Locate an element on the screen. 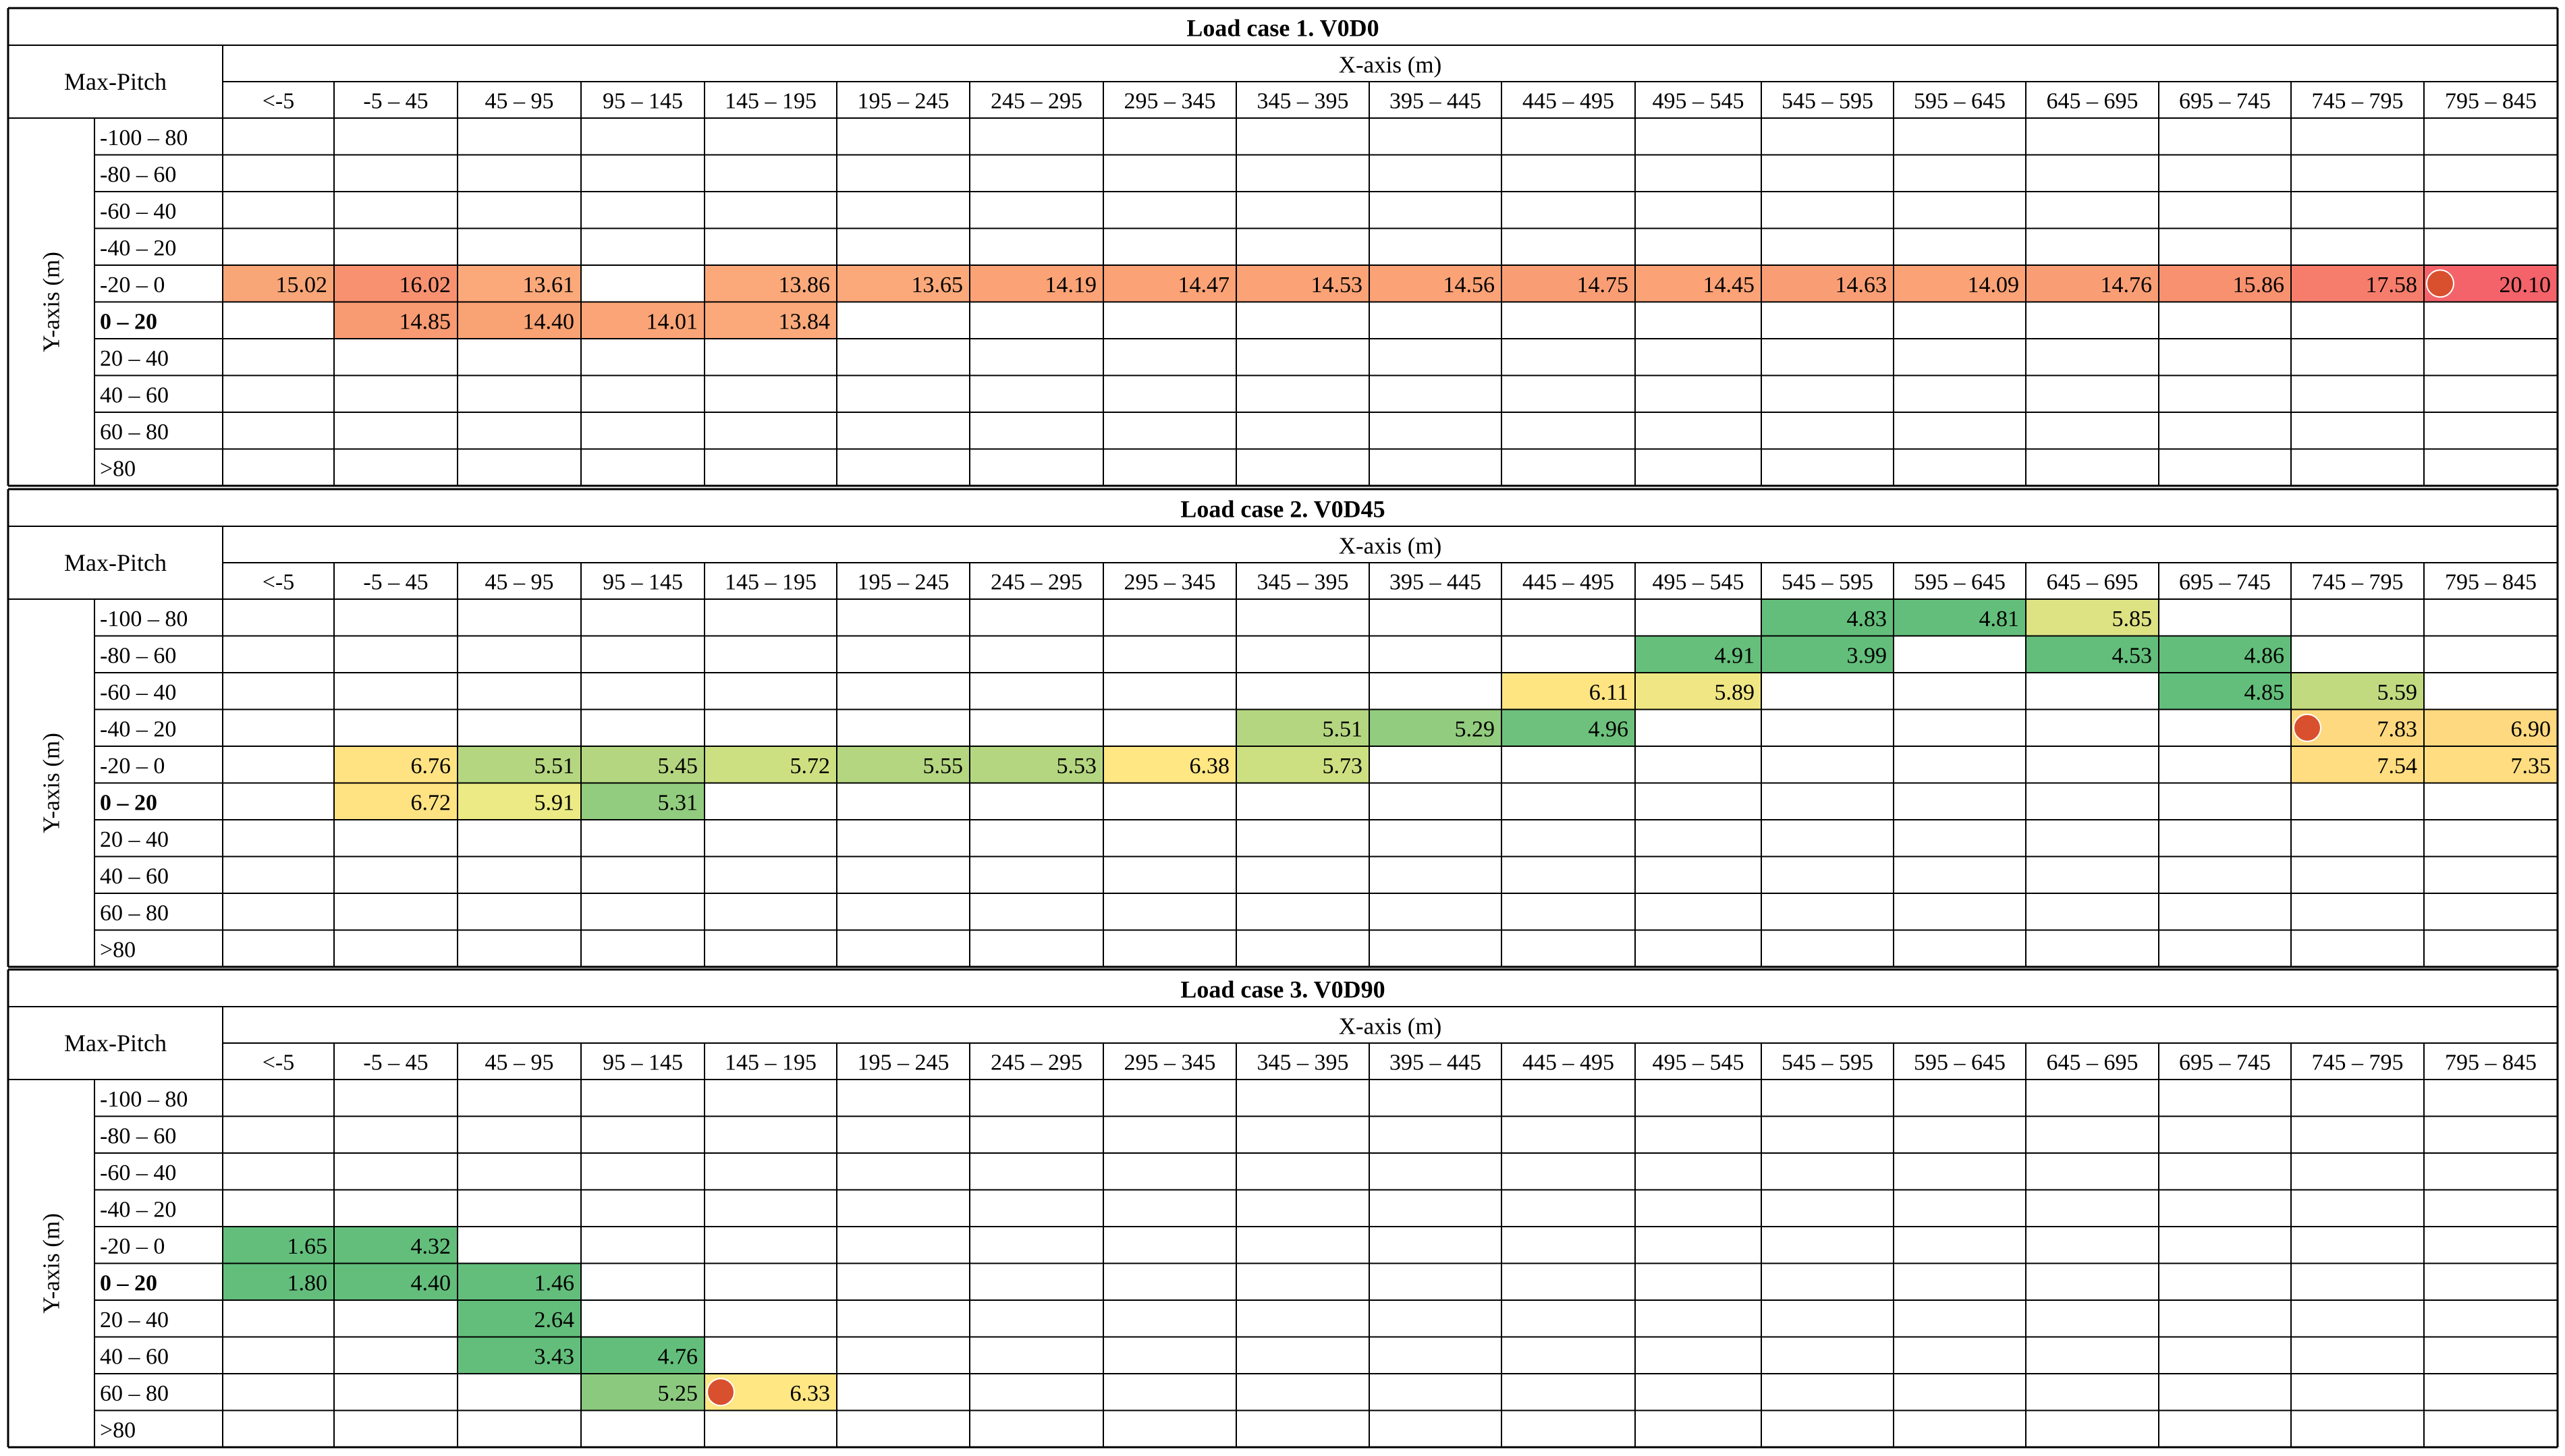 This screenshot has height=1456, width=2565. y-tick-label: -100 – 80 is located at coordinates (144, 137).